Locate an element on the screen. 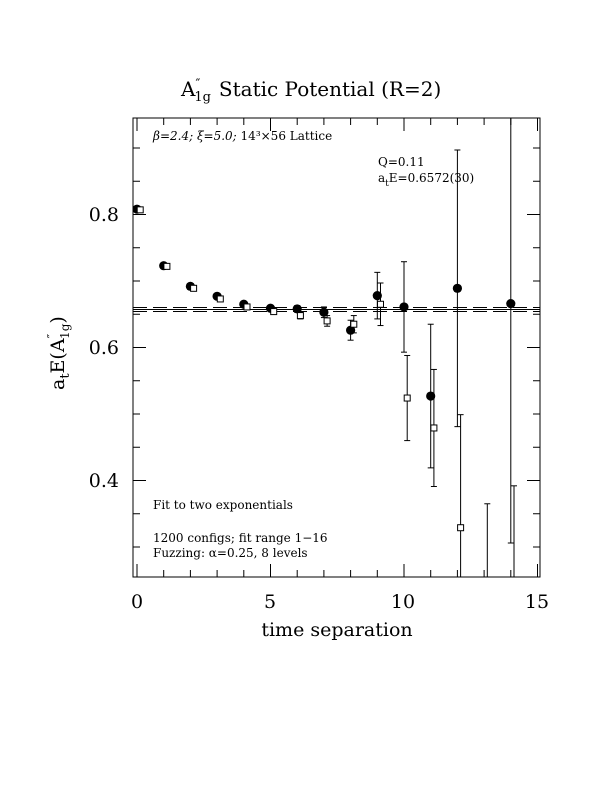 The width and height of the screenshot is (612, 792). fuzzing-annotation: Fuzzing: α=0.25, 8 levels is located at coordinates (230, 553).